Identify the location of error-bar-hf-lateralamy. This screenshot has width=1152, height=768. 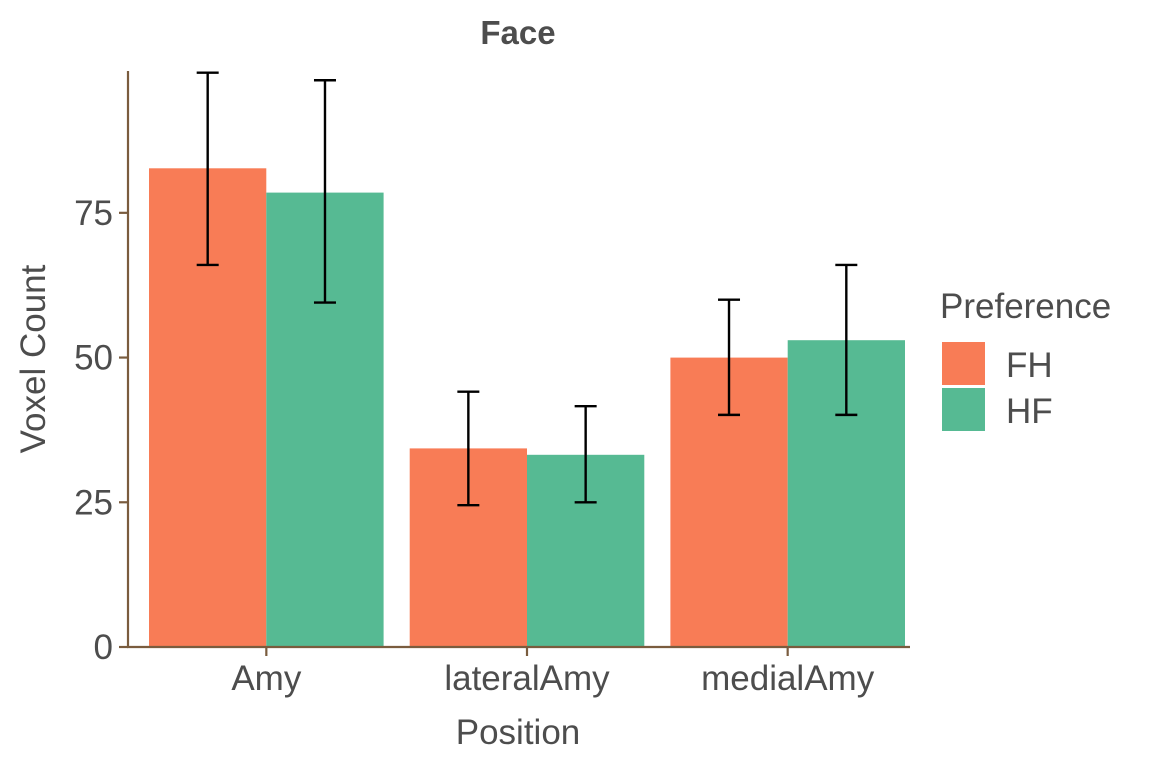
(585, 454).